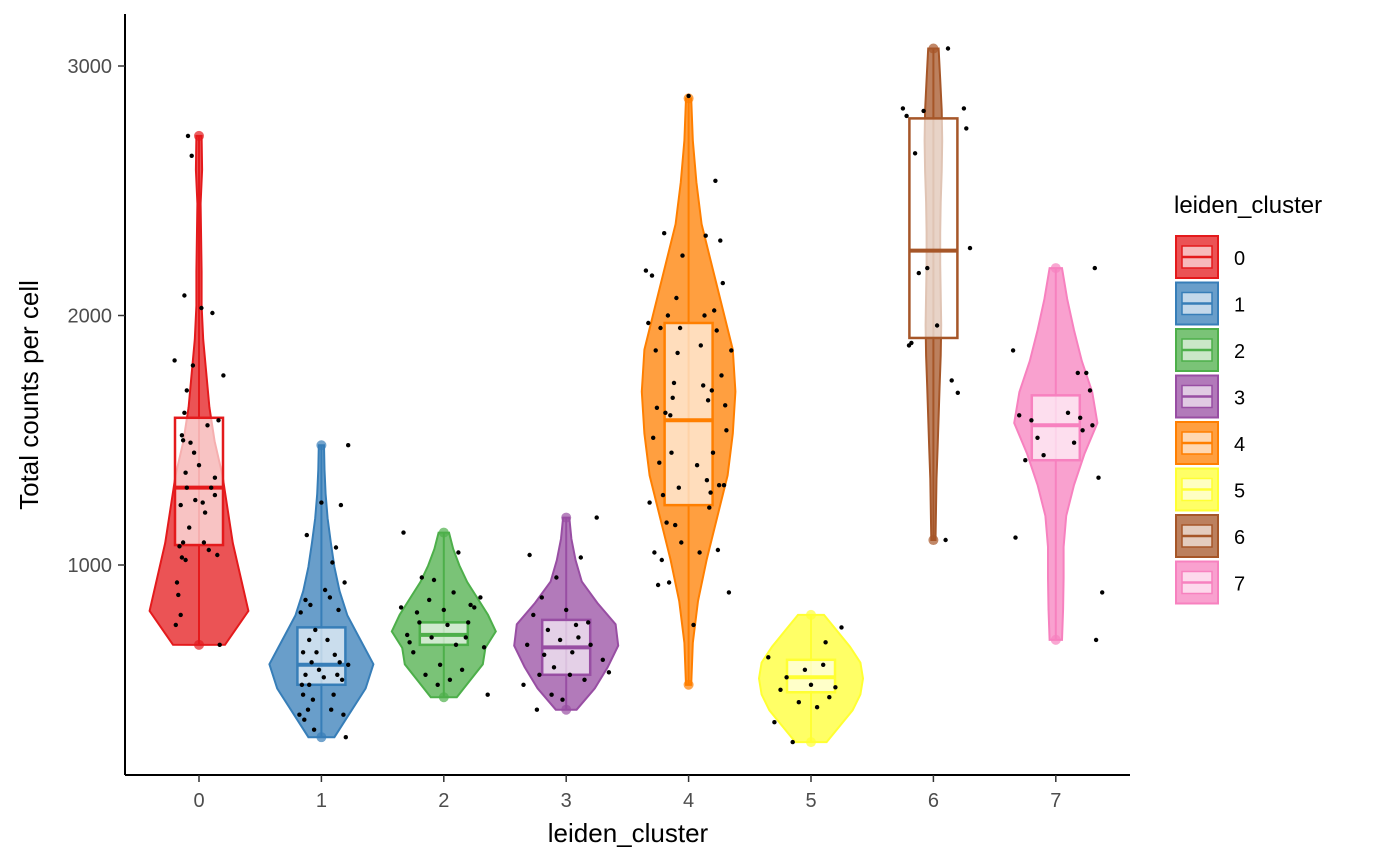 The image size is (1400, 866). Describe the element at coordinates (933, 801) in the screenshot. I see `x-tick-label-6: 6` at that location.